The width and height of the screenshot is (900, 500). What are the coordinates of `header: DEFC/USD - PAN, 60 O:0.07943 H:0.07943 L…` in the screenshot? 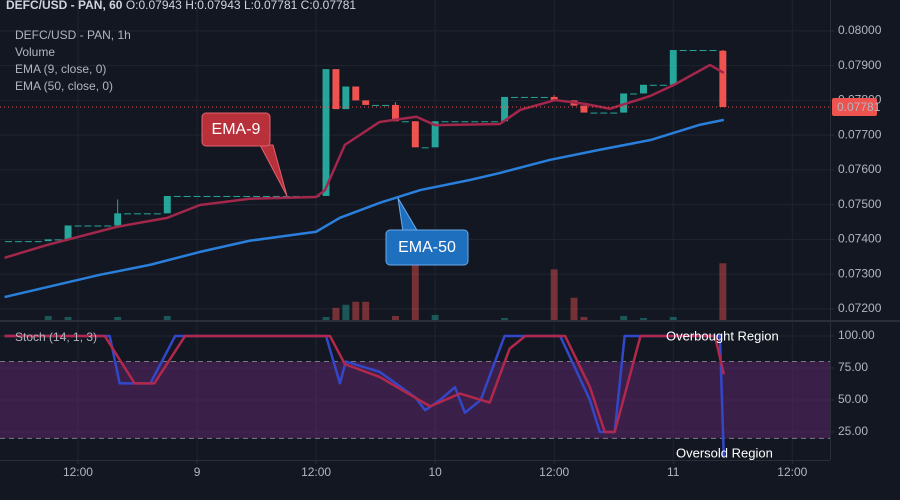 It's located at (181, 6).